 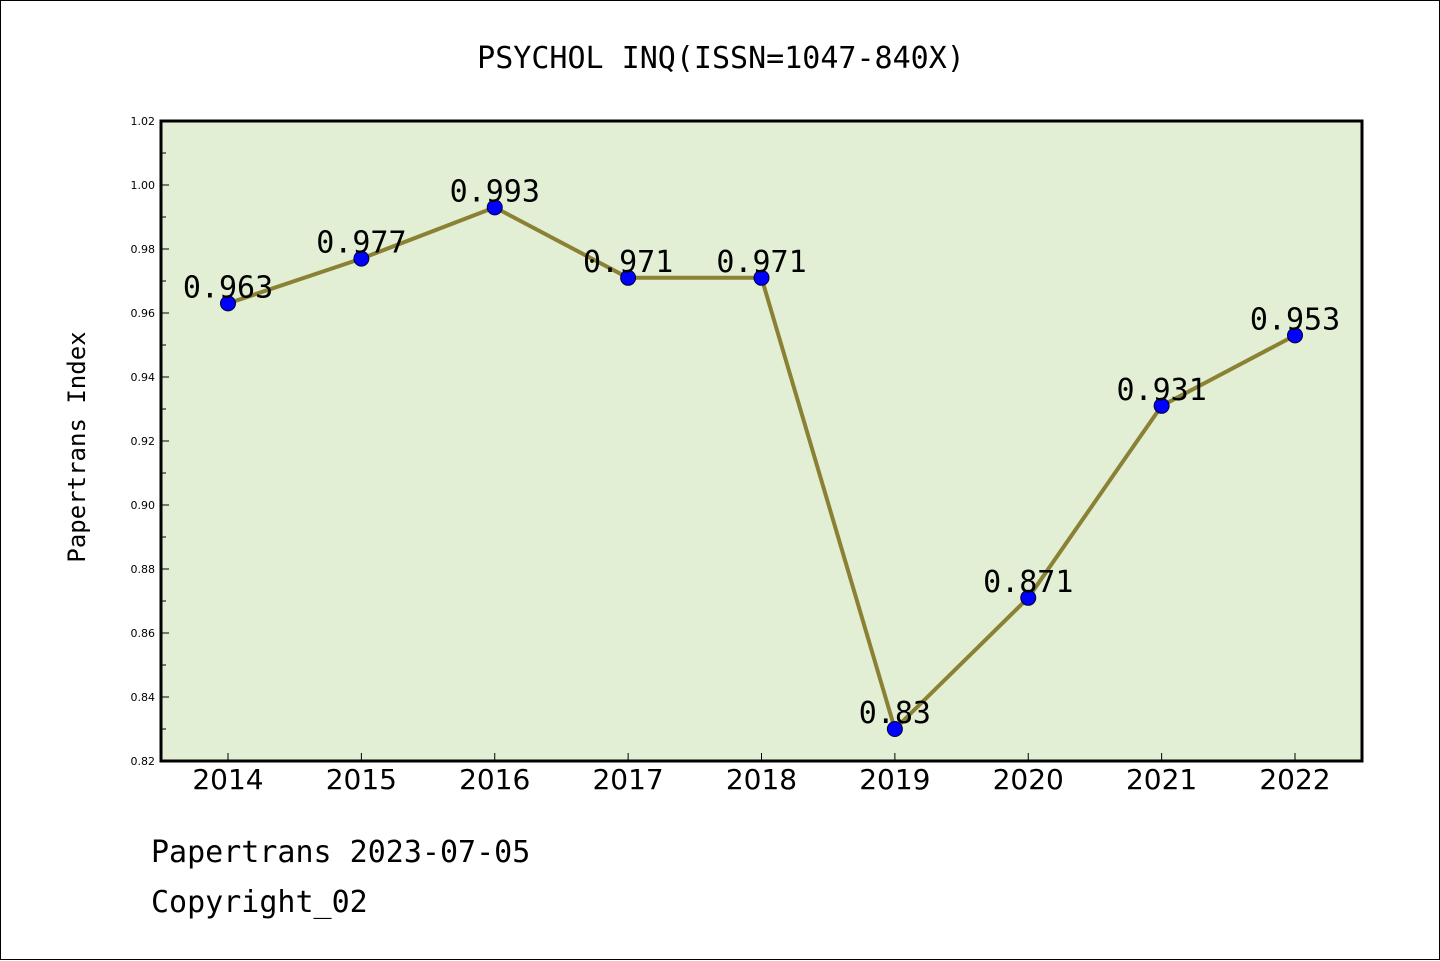 I want to click on x-tick-label: 2015, so click(x=361, y=779).